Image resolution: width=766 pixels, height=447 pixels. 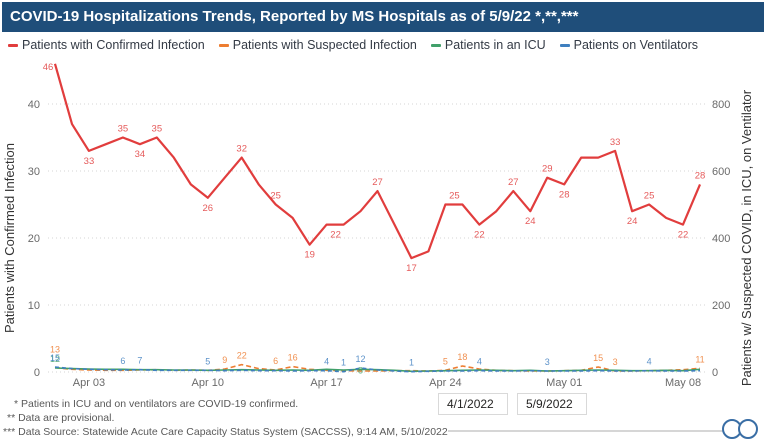 What do you see at coordinates (552, 404) in the screenshot?
I see `date-range-end-input` at bounding box center [552, 404].